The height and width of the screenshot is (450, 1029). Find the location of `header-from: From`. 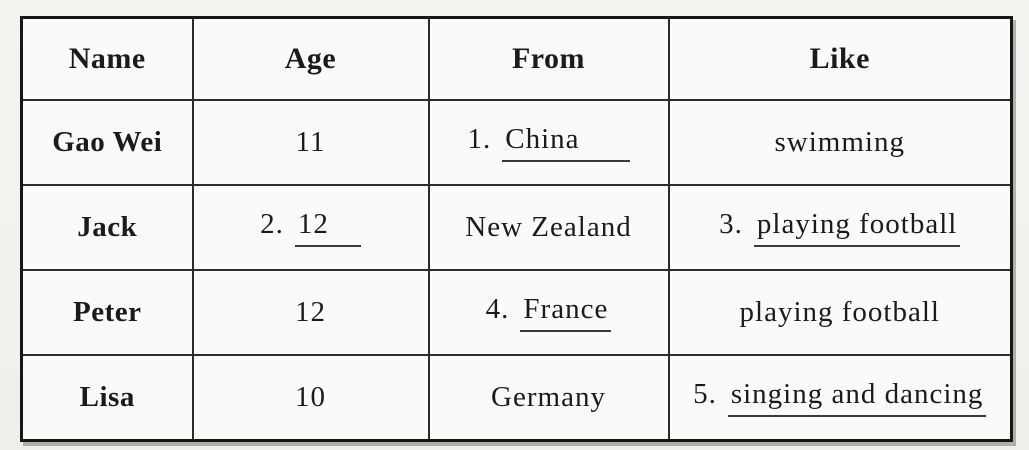

header-from: From is located at coordinates (548, 58).